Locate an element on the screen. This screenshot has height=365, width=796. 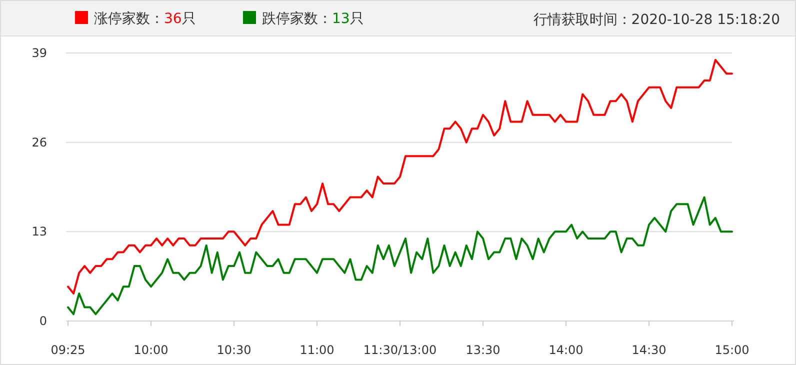
y-tick-label: 0 is located at coordinates (43, 321).